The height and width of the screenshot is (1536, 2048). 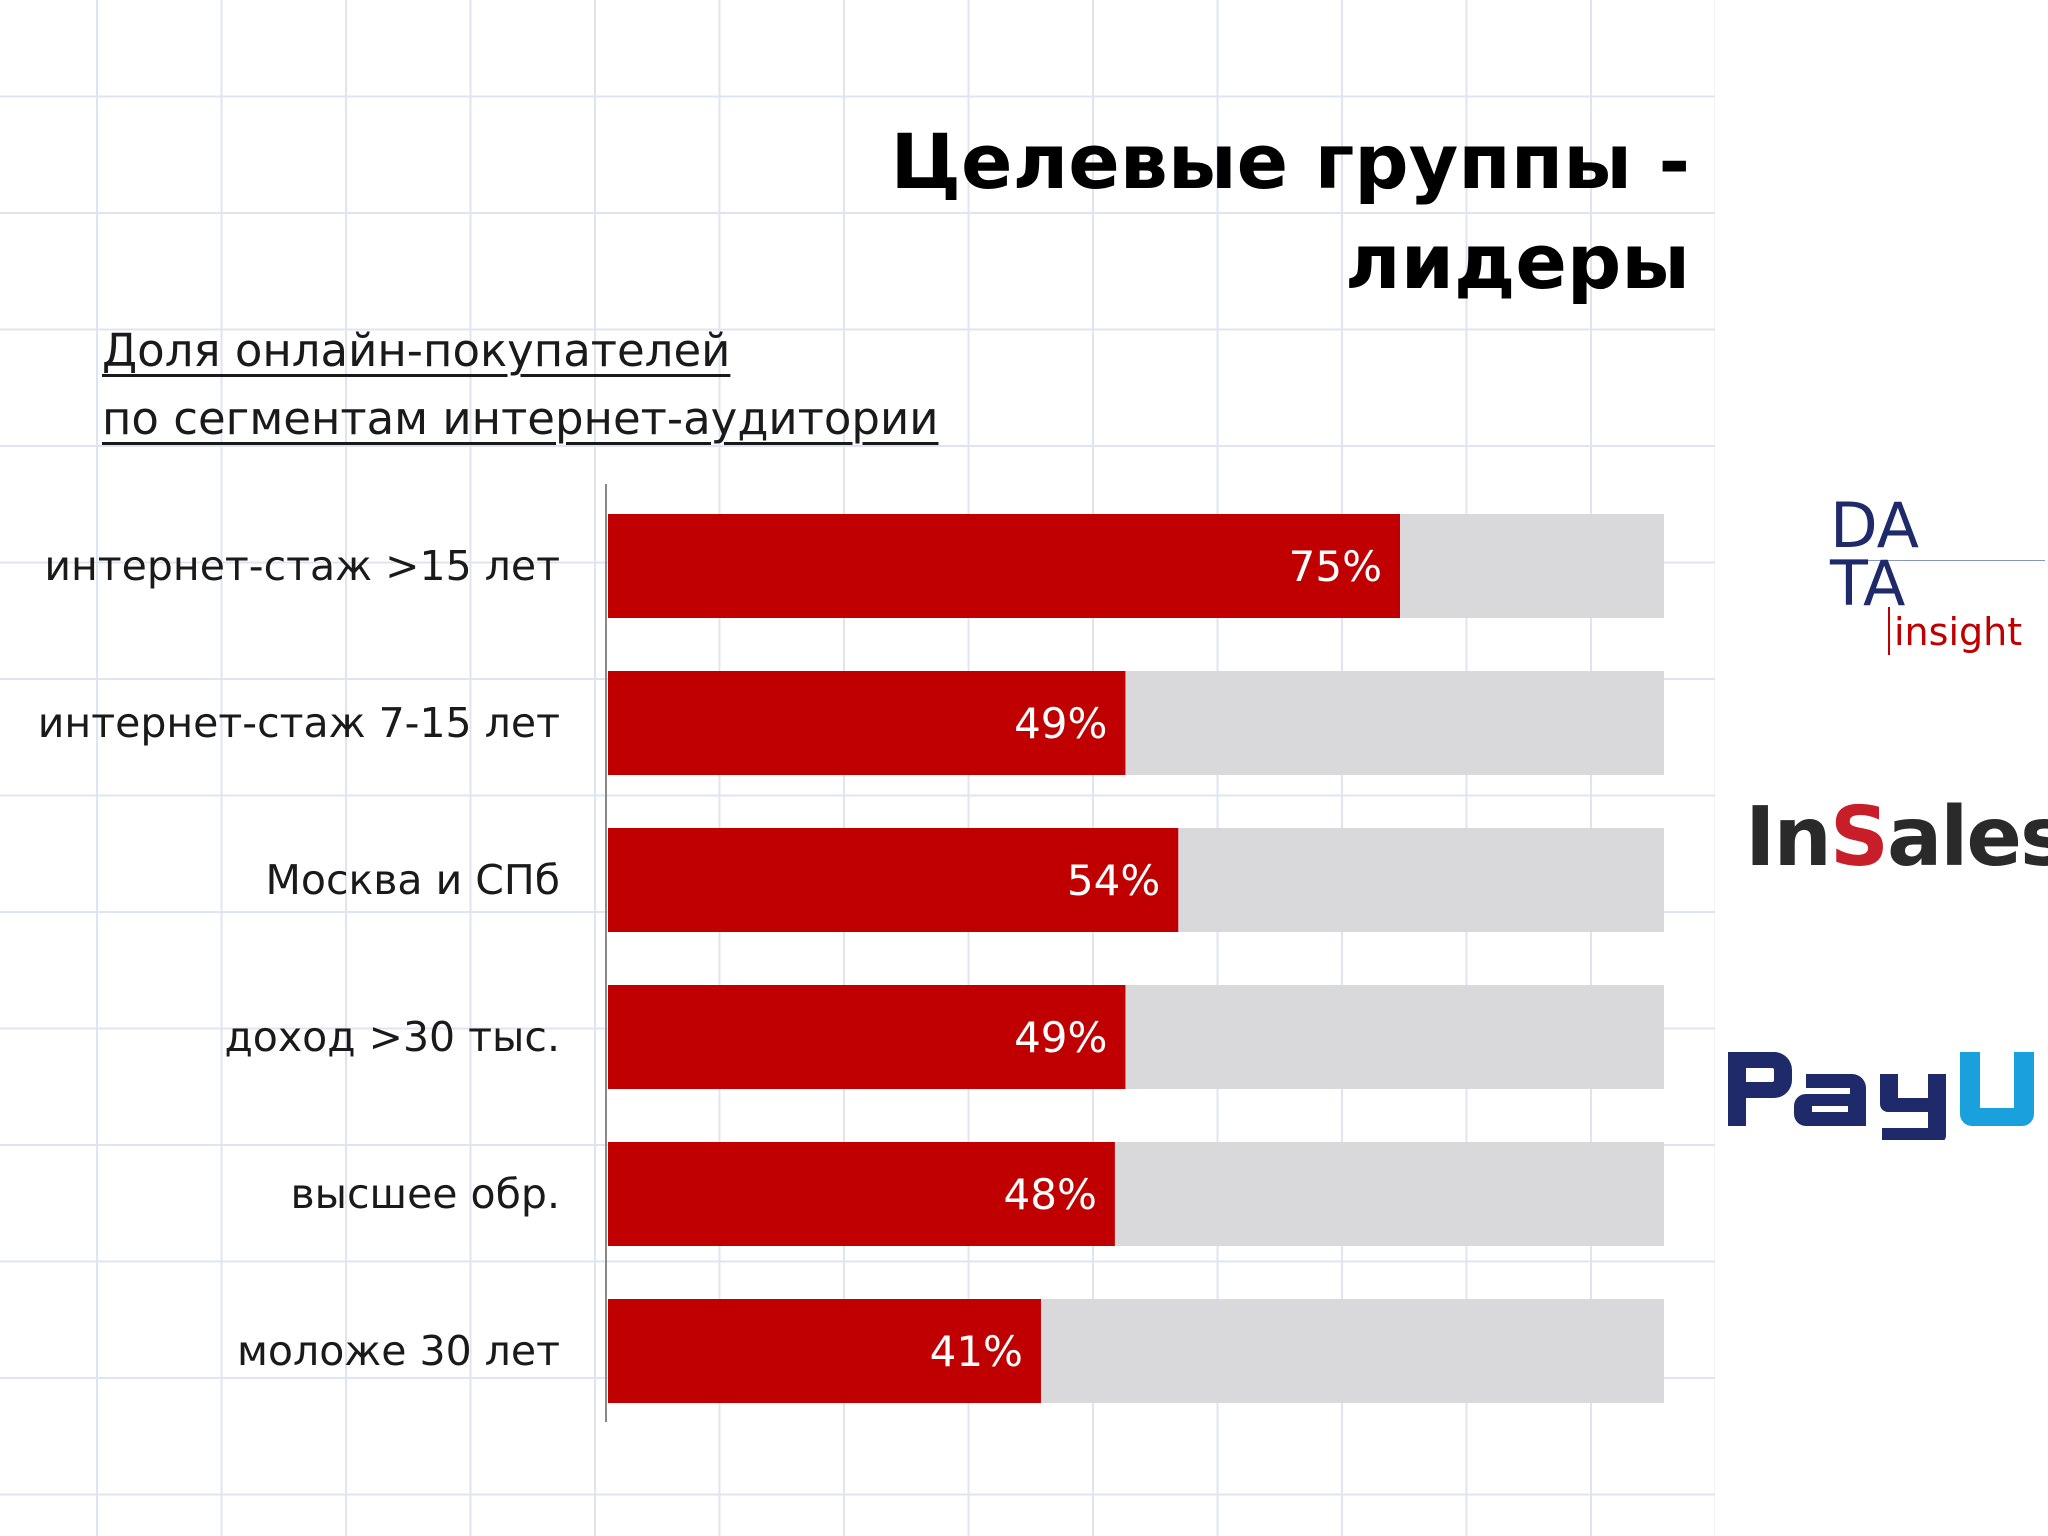 I want to click on category-label-4: высшее обр., so click(x=425, y=1194).